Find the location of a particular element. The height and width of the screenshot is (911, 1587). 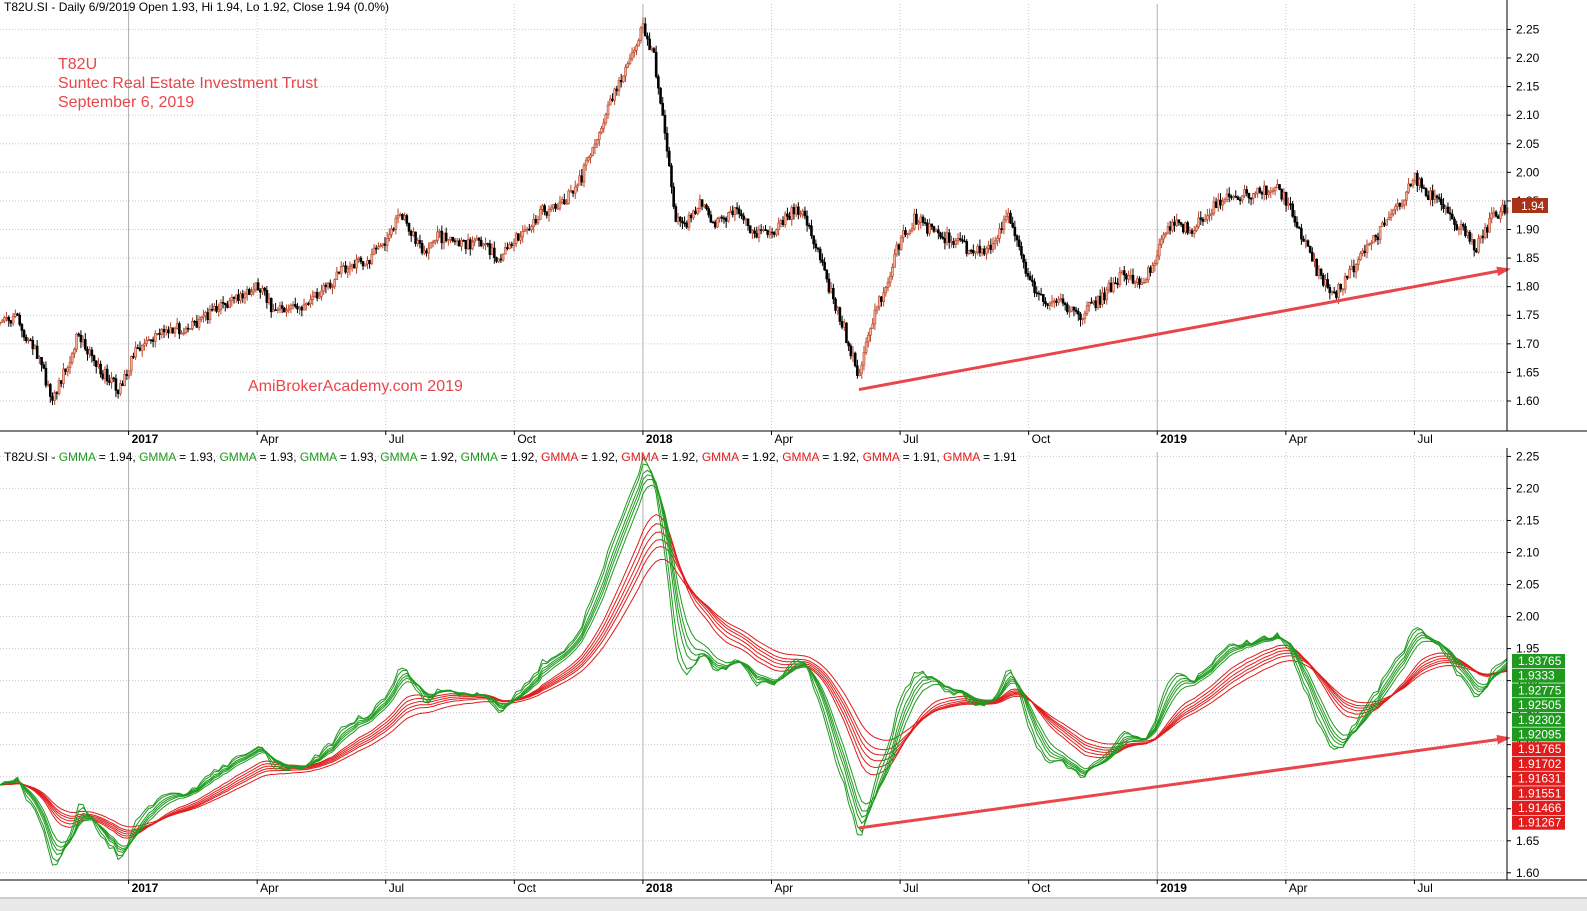

gmma-value-label: 1.92775 is located at coordinates (1540, 690).